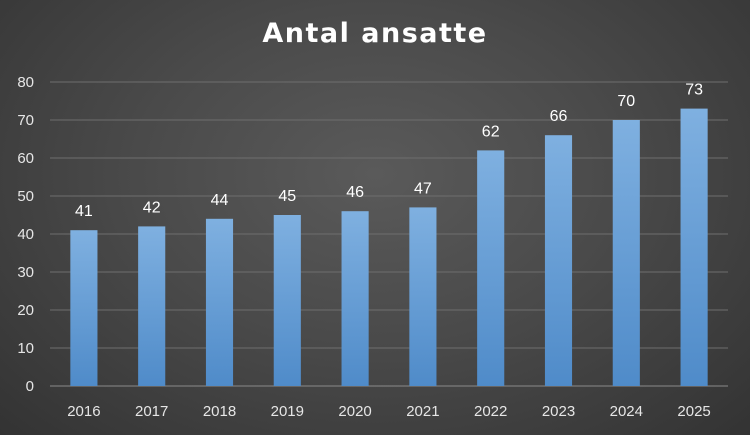 This screenshot has height=435, width=750. What do you see at coordinates (25, 272) in the screenshot?
I see `y-tick-label: 30` at bounding box center [25, 272].